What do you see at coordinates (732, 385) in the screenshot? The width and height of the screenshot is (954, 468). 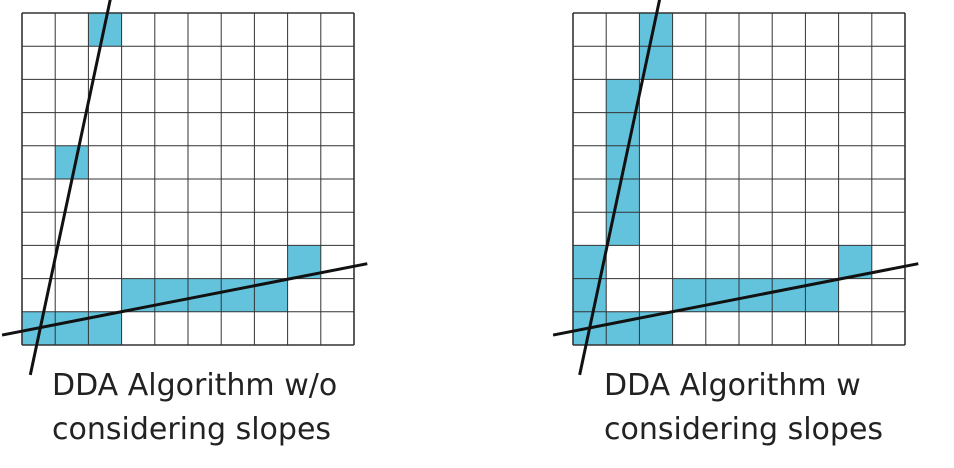 I see `right-caption-line-1: DDA Algorithm w` at bounding box center [732, 385].